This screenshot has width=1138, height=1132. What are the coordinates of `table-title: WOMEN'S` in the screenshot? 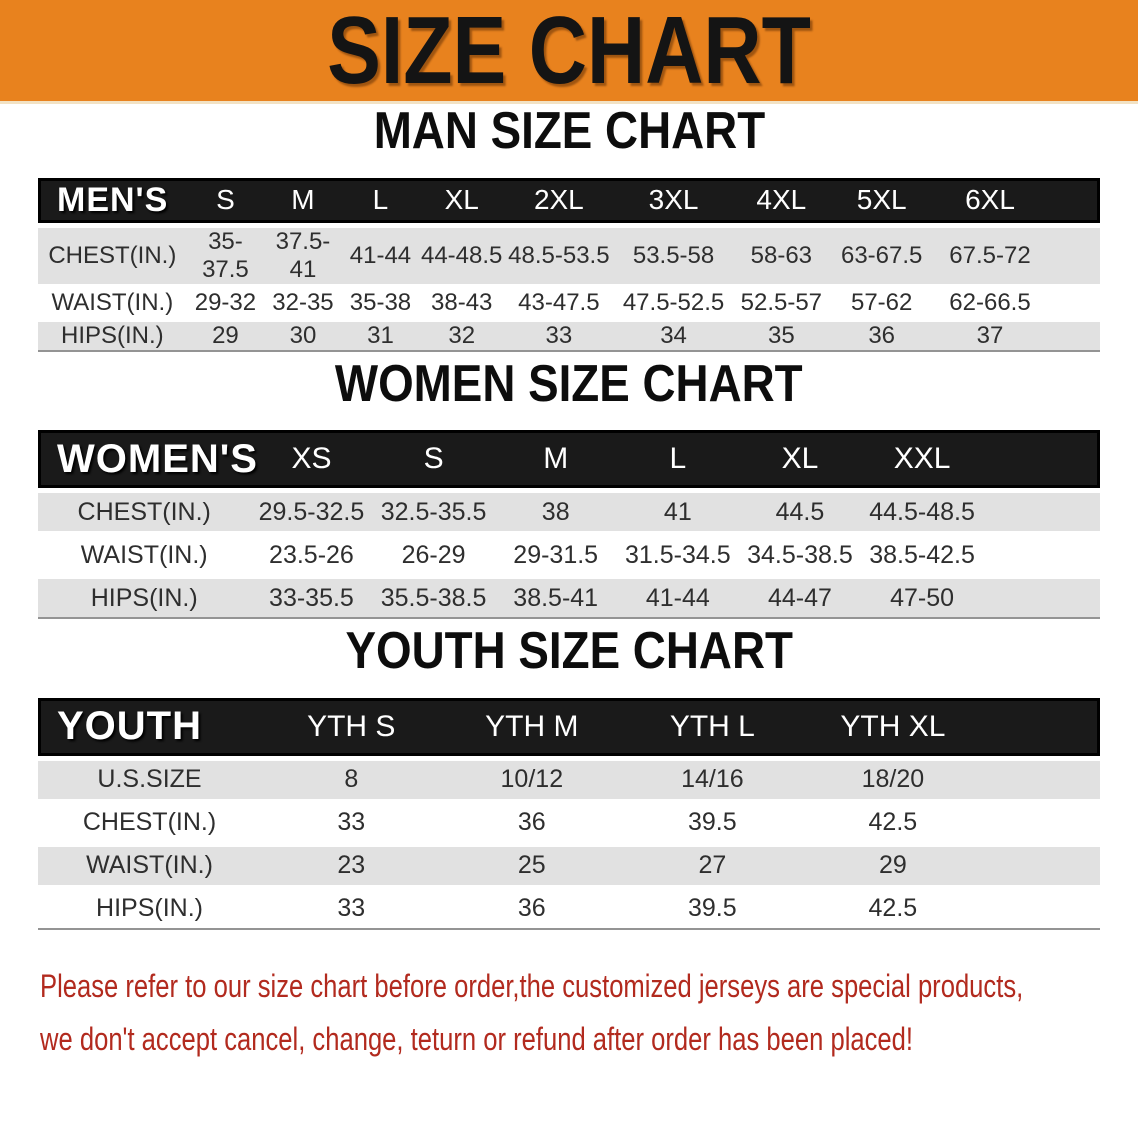 It's located at (147, 459).